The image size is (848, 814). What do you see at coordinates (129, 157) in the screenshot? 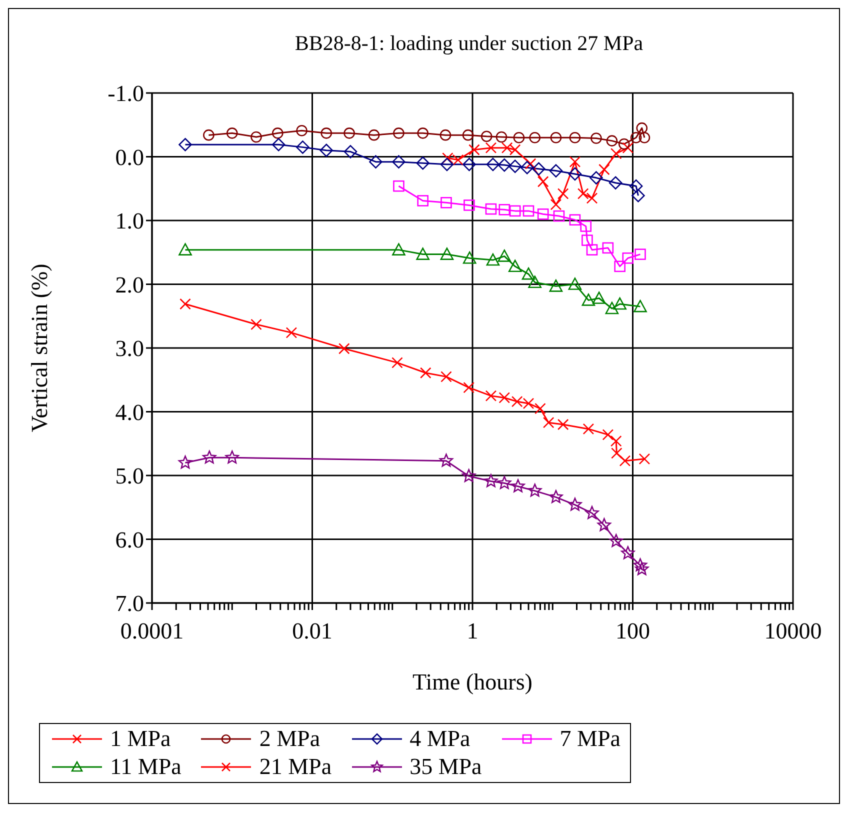
I see `y-tick-label: 0.0` at bounding box center [129, 157].